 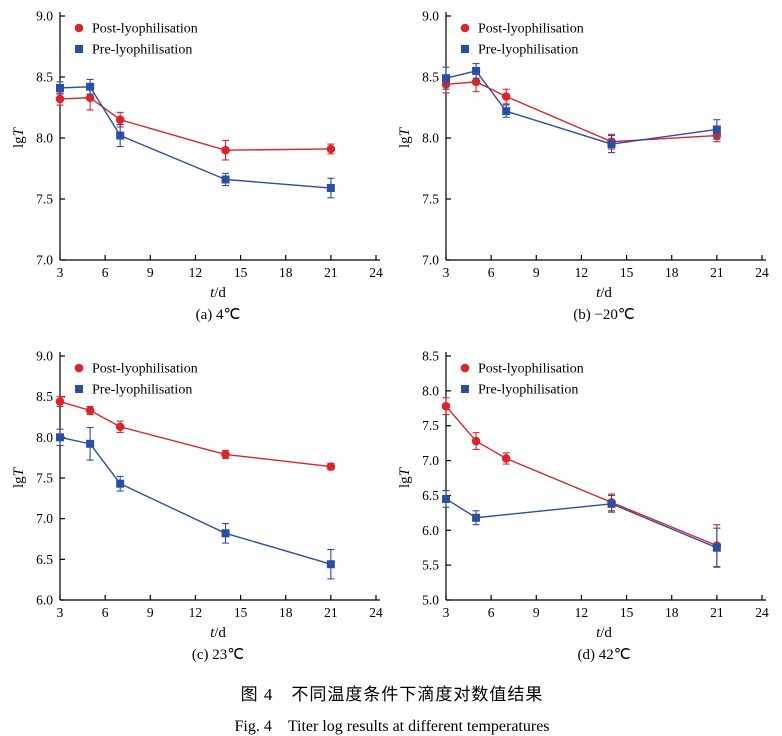 What do you see at coordinates (604, 315) in the screenshot?
I see `subplot-label: (b) −20℃` at bounding box center [604, 315].